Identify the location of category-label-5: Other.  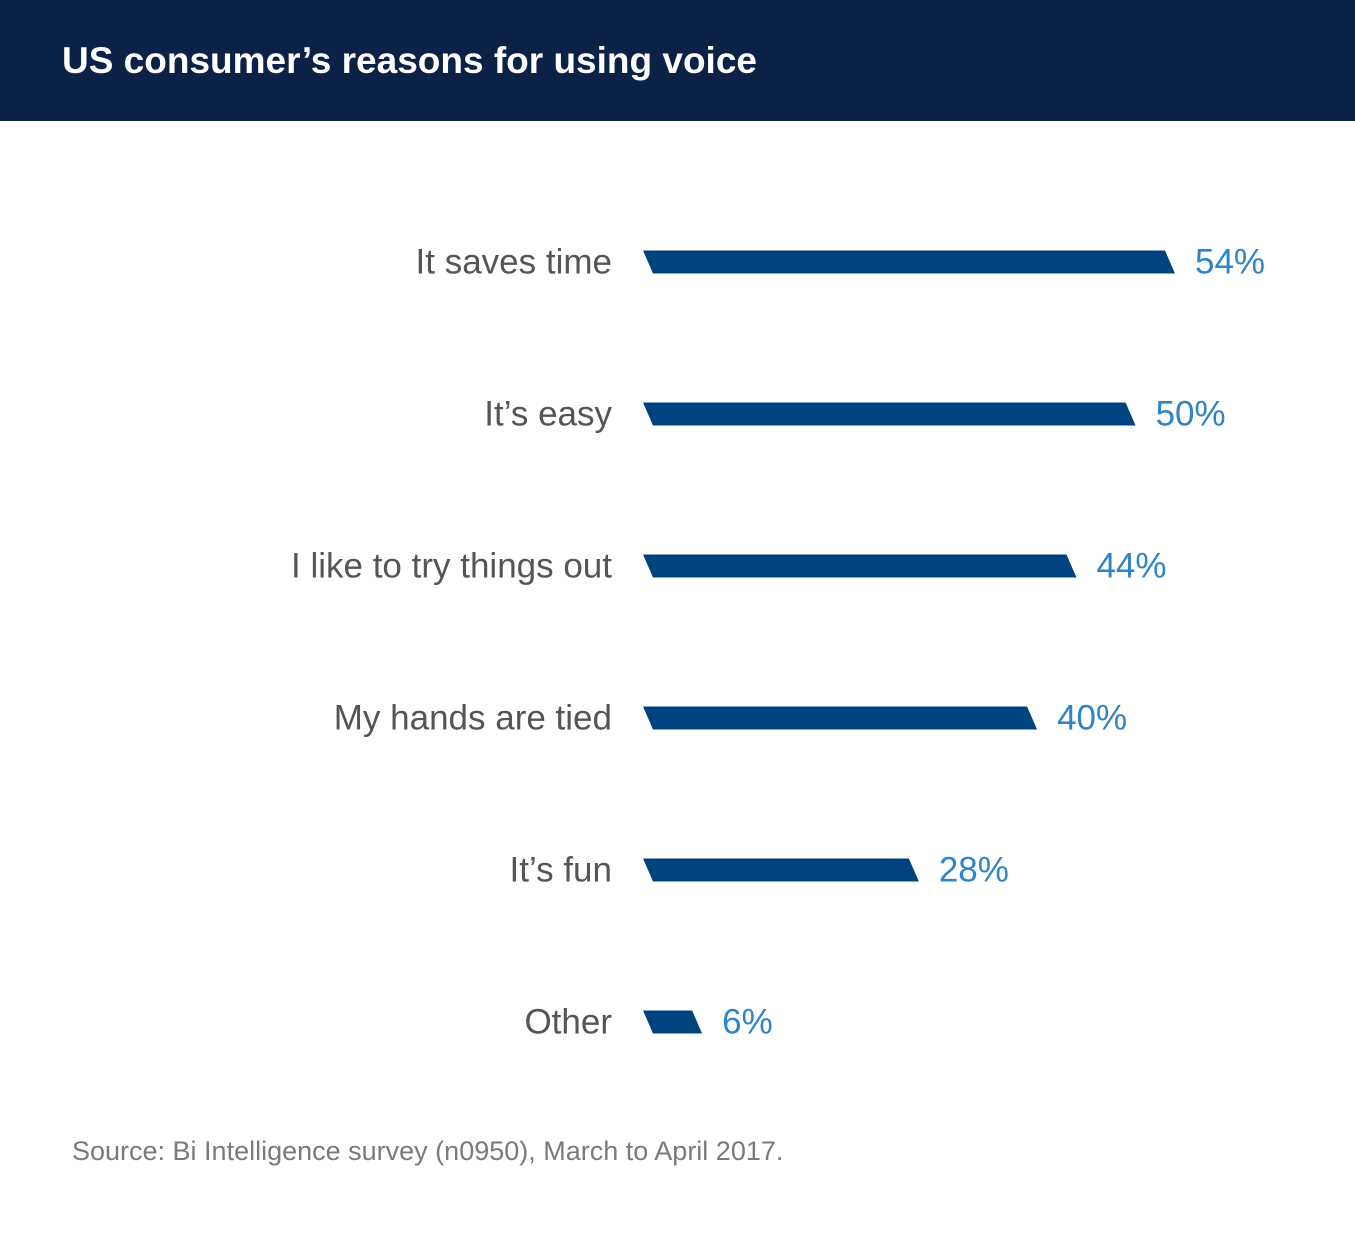
(568, 1022).